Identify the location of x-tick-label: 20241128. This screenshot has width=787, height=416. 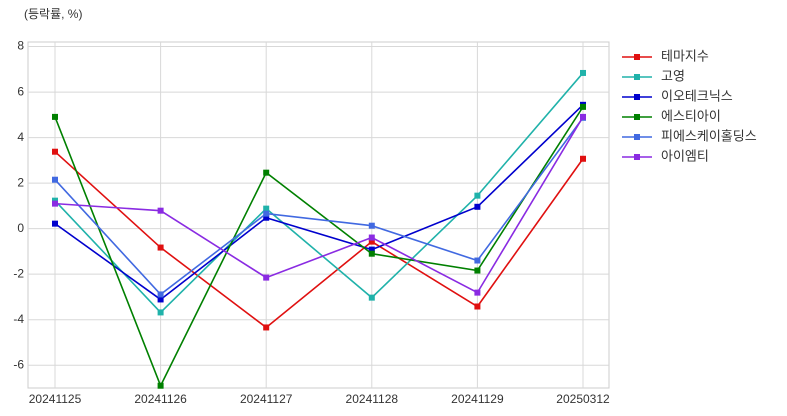
(372, 399).